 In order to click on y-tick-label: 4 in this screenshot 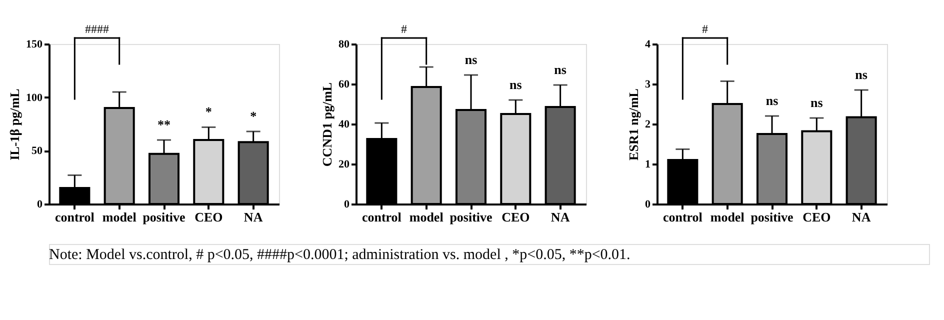, I will do `click(648, 44)`.